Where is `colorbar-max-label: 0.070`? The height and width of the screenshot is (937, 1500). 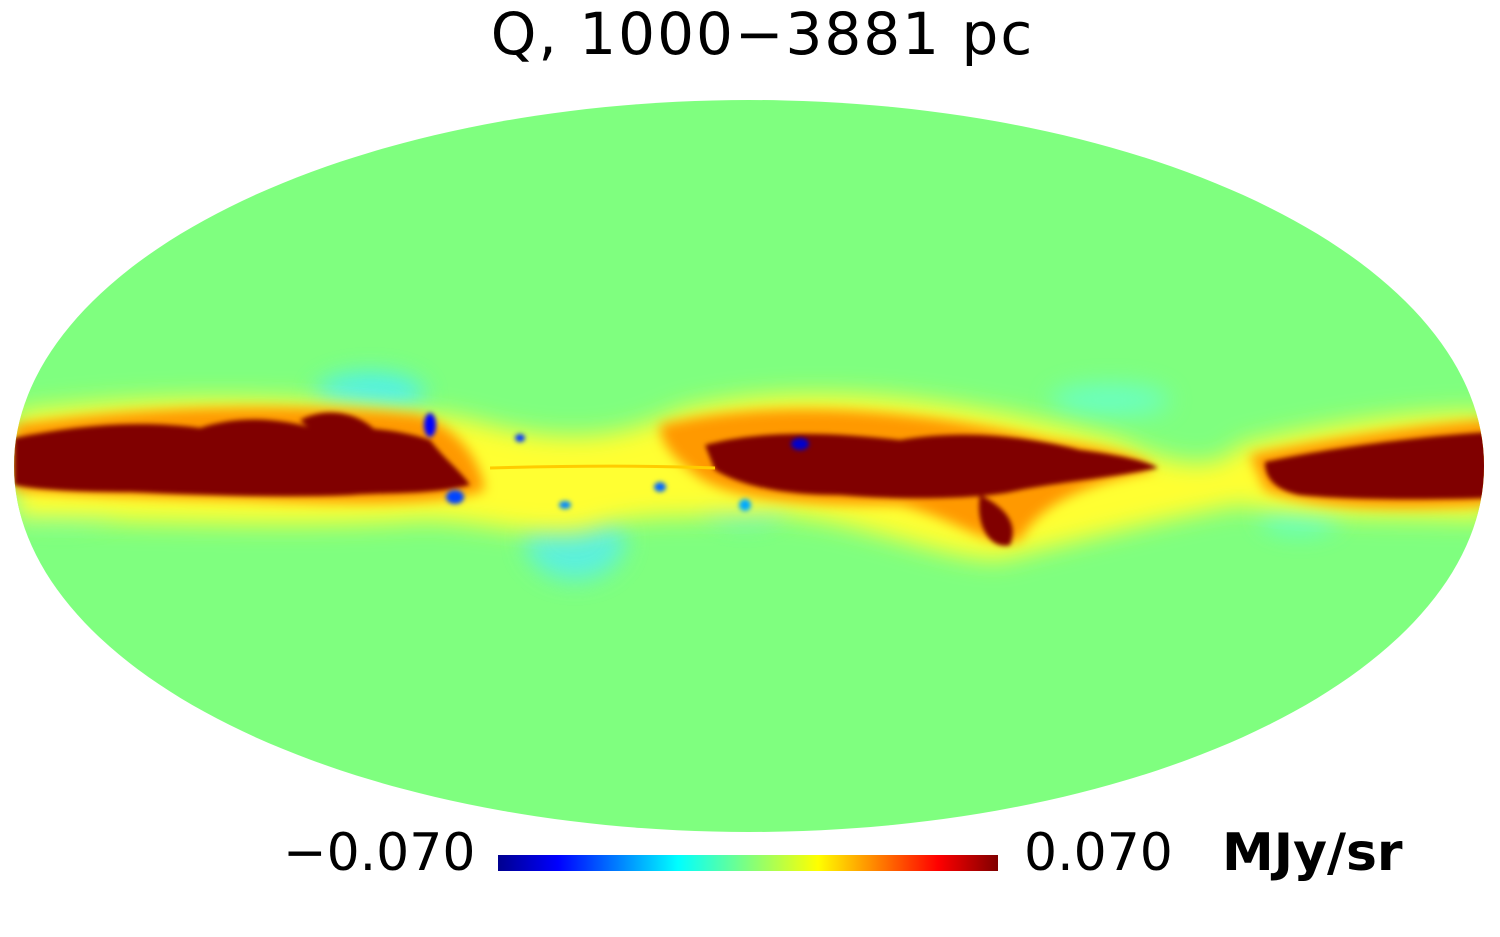 colorbar-max-label: 0.070 is located at coordinates (1098, 853).